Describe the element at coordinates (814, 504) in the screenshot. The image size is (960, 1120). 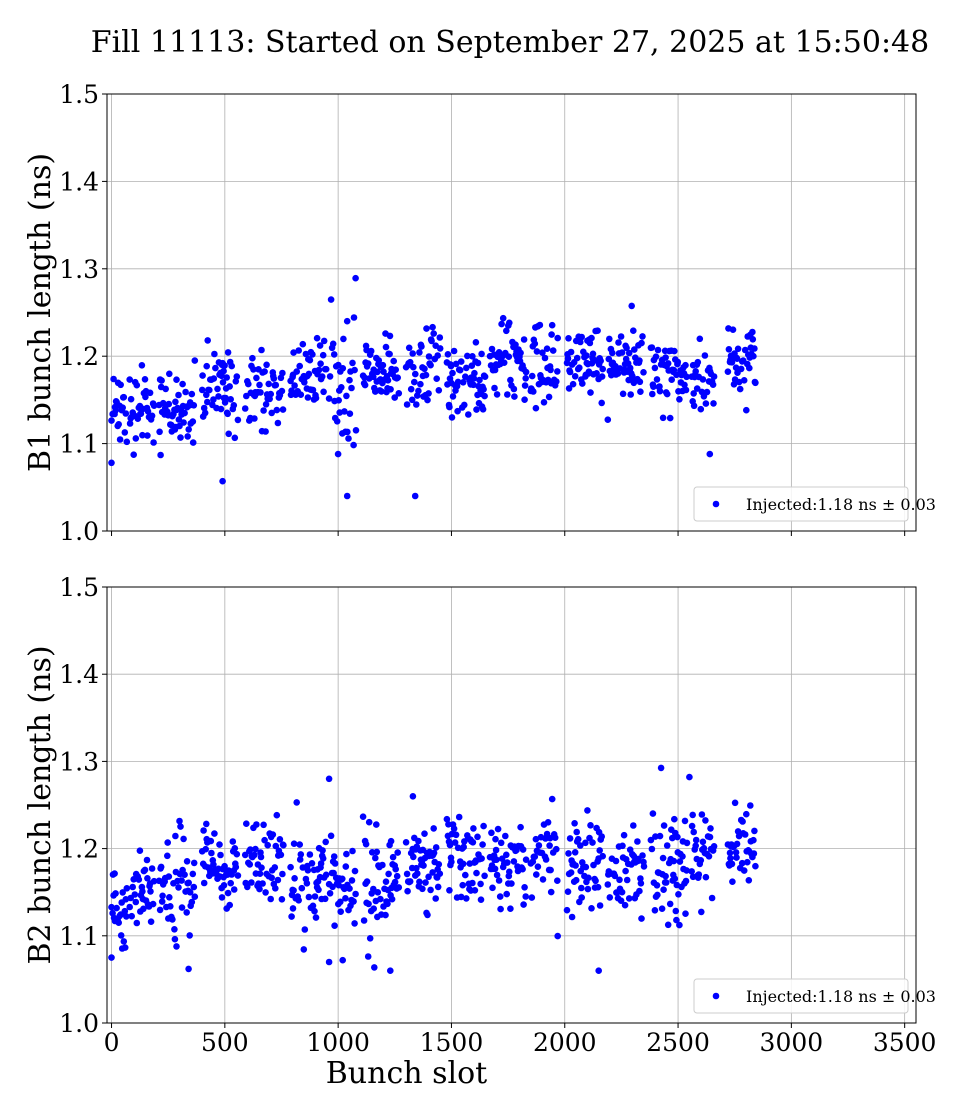
I see `legend: Injected:1.18 ns ± 0.03` at that location.